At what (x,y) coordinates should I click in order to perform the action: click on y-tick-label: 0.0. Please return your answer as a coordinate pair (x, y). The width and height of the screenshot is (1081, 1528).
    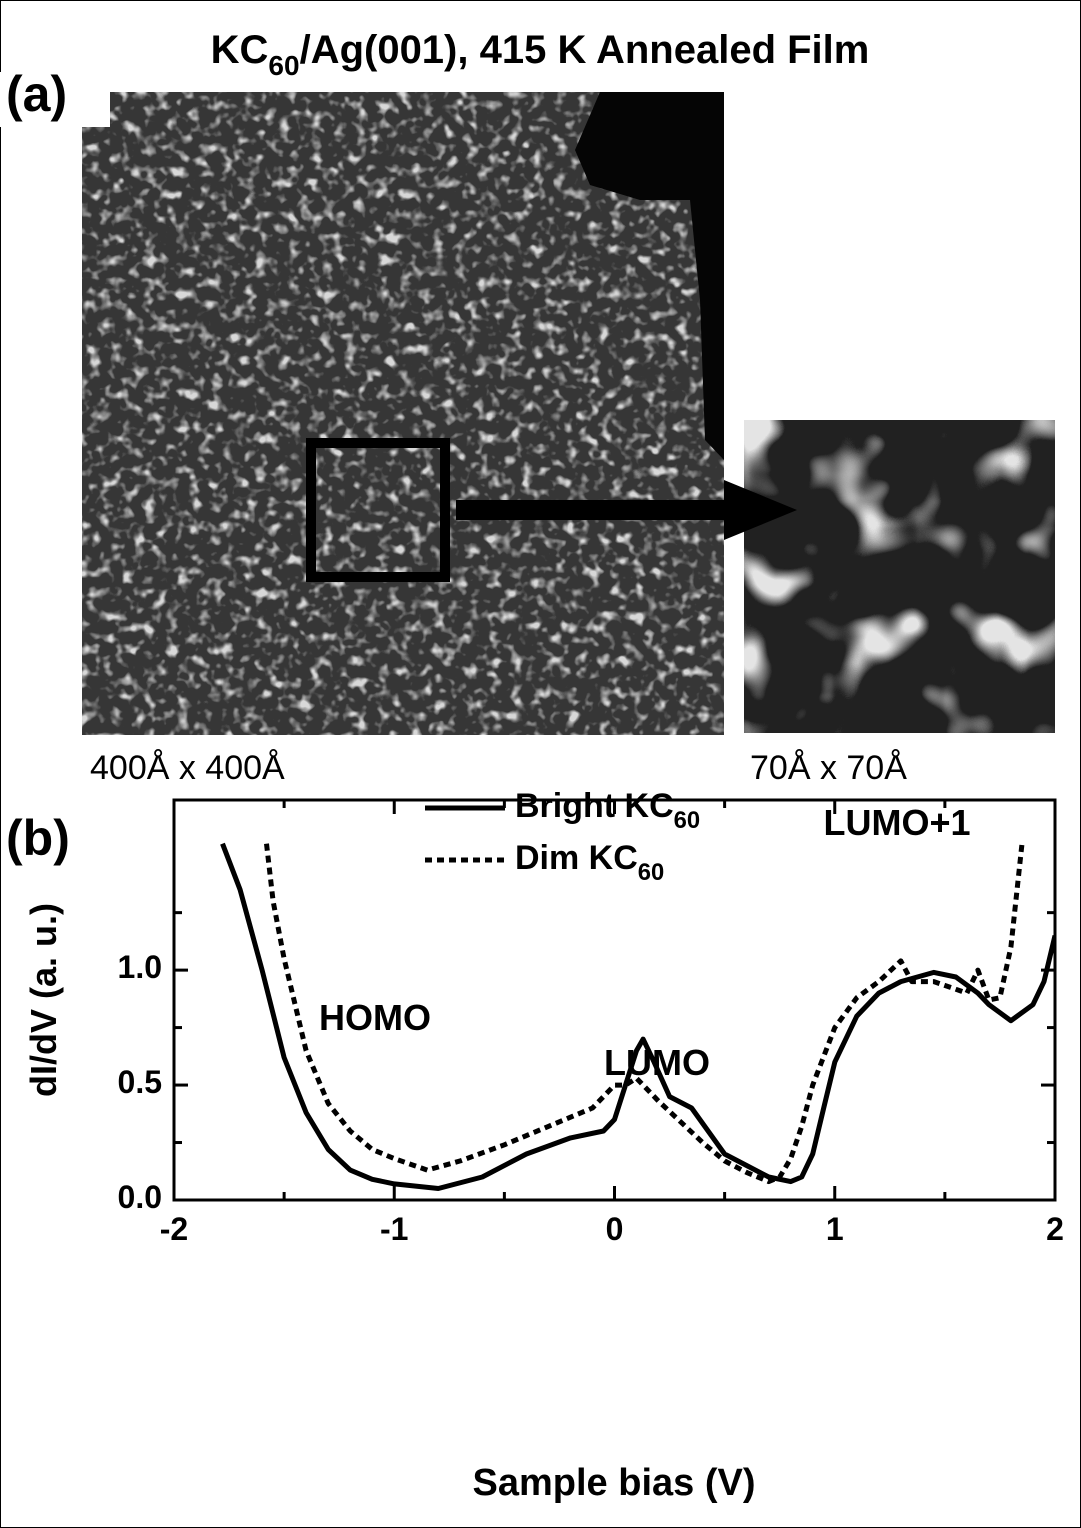
    Looking at the image, I should click on (140, 1197).